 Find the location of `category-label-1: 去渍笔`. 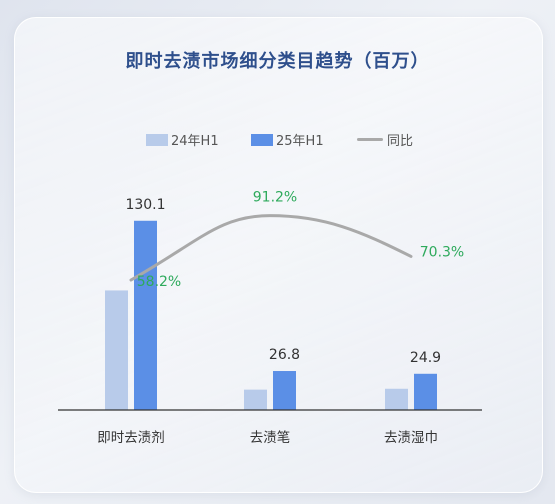

category-label-1: 去渍笔 is located at coordinates (270, 438).